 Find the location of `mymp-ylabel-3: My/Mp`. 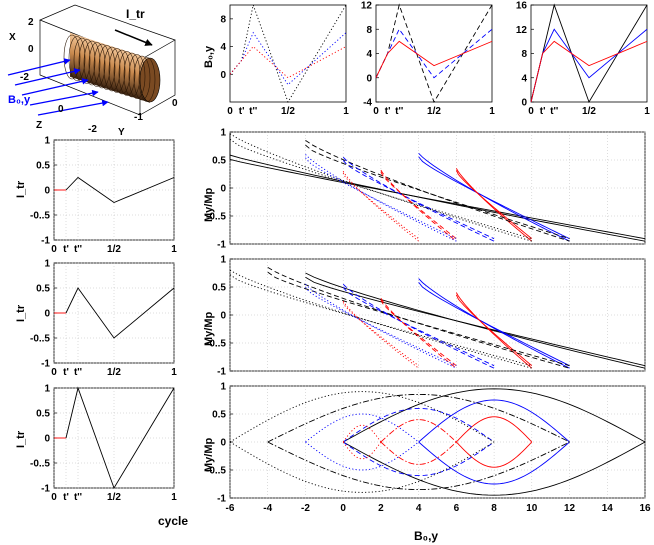

mymp-ylabel-3: My/Mp is located at coordinates (209, 455).